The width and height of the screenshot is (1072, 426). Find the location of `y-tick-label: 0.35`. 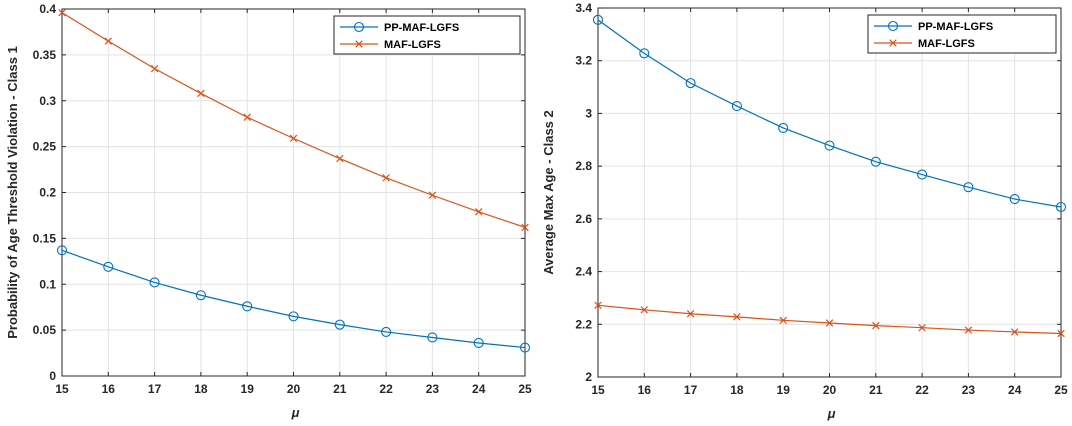

y-tick-label: 0.35 is located at coordinates (45, 55).